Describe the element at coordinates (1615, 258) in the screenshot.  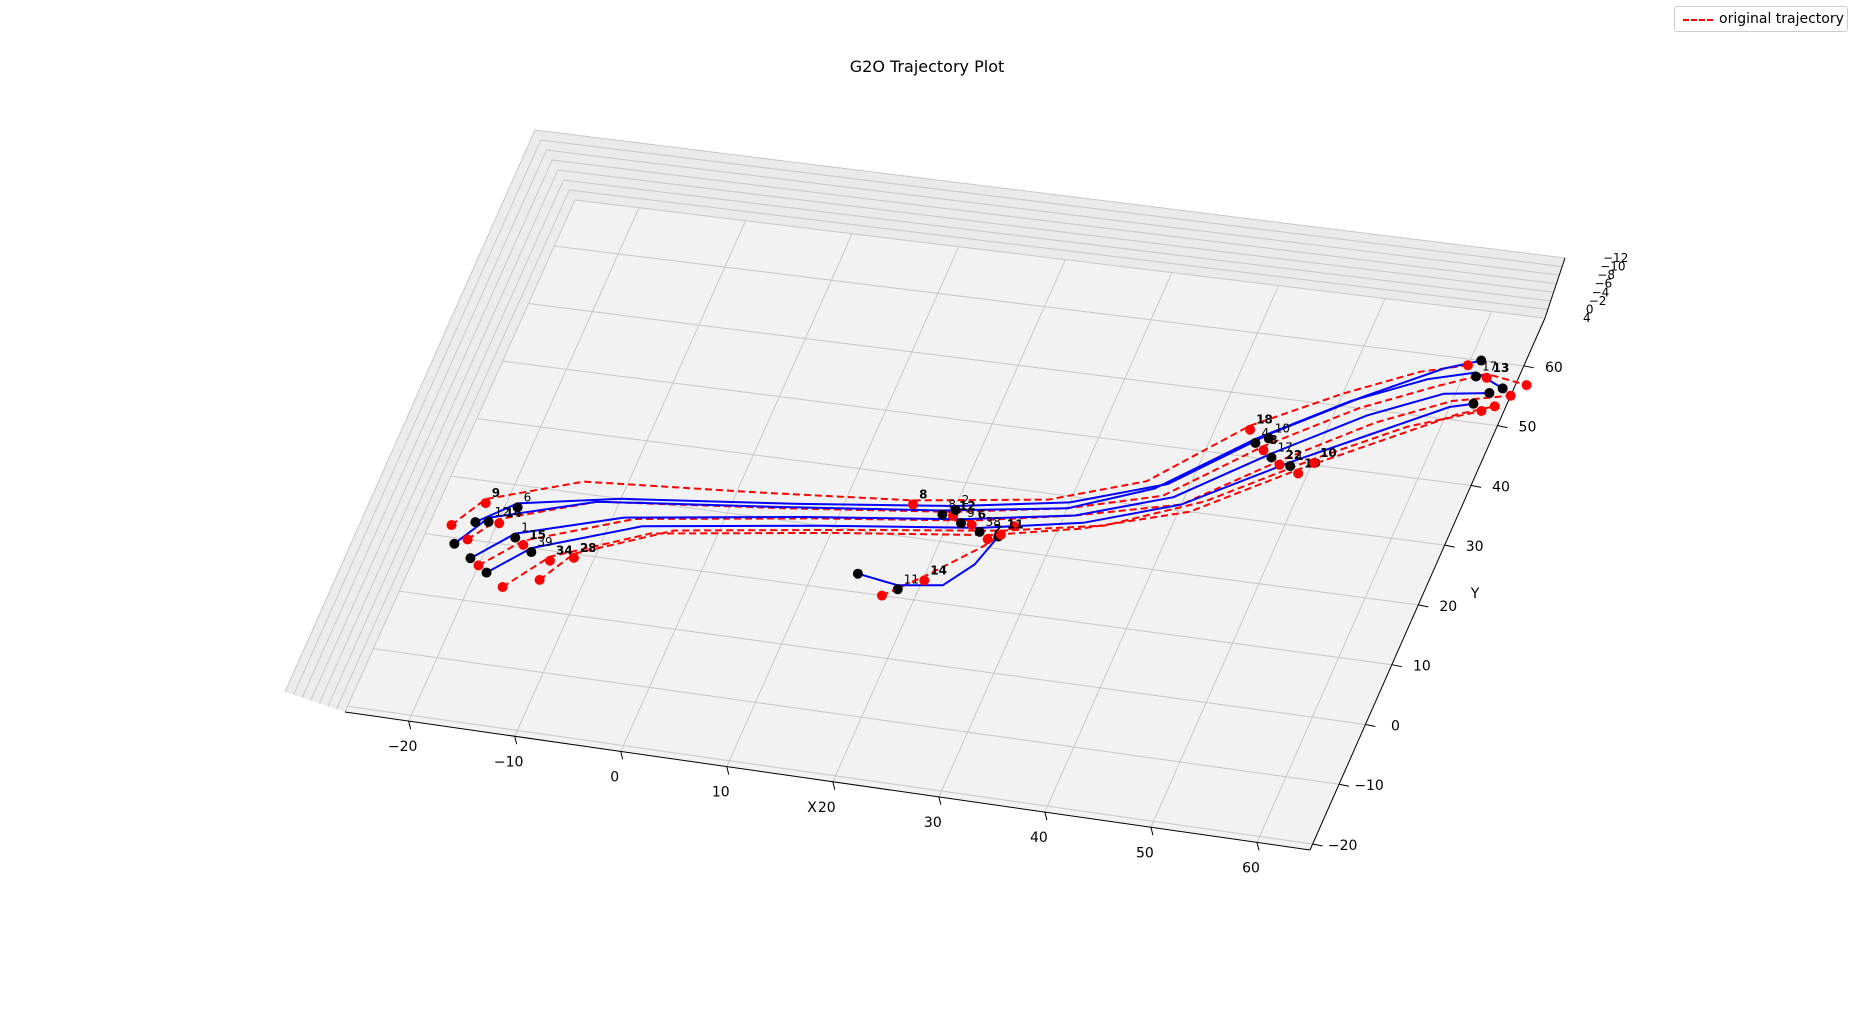
I see `z-tick-label: −12` at that location.